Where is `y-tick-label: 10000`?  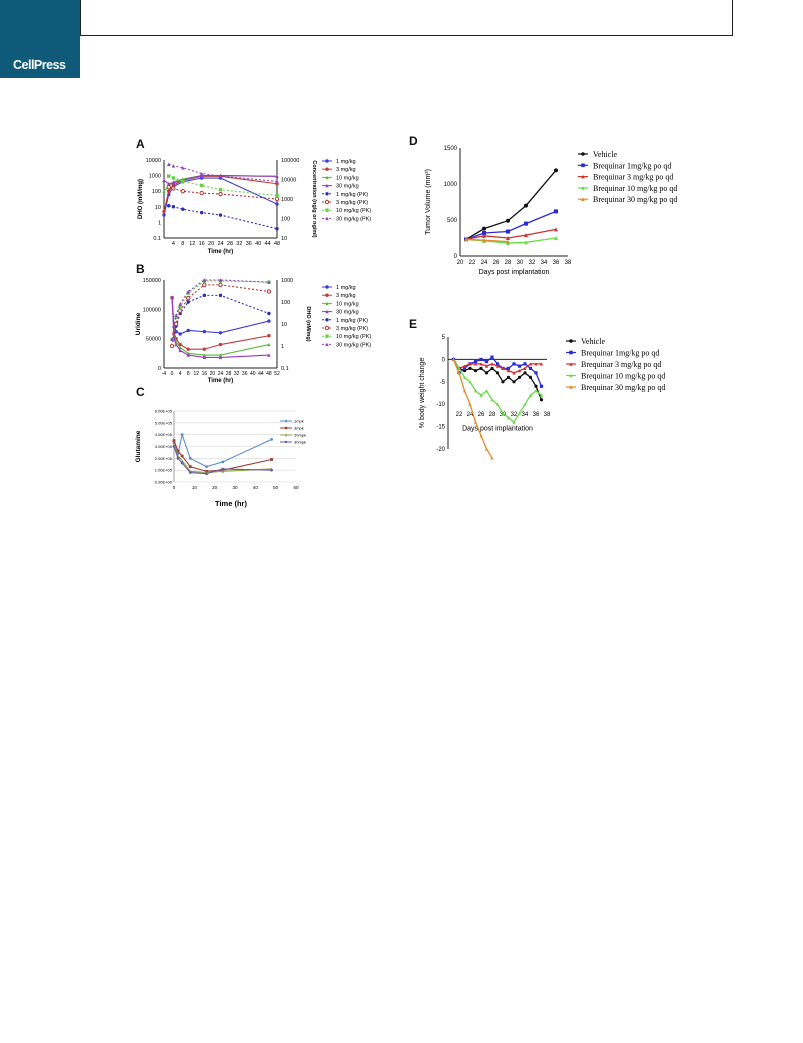
y-tick-label: 10000 is located at coordinates (153, 161).